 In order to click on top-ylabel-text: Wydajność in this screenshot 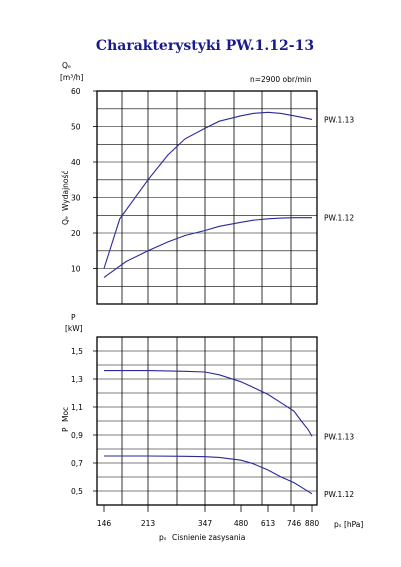, I will do `click(65, 190)`.